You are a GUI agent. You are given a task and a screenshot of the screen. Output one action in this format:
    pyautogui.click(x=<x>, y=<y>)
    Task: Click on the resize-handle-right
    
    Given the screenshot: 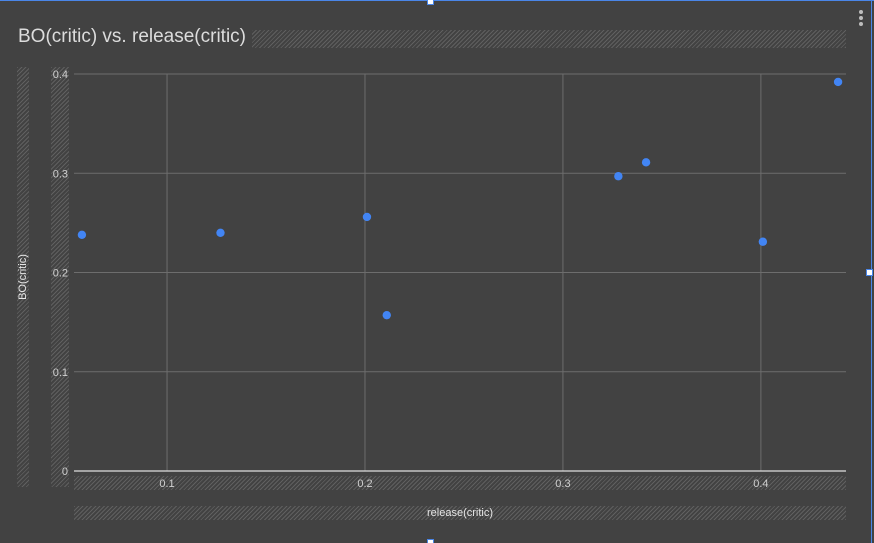 What is the action you would take?
    pyautogui.click(x=869, y=272)
    